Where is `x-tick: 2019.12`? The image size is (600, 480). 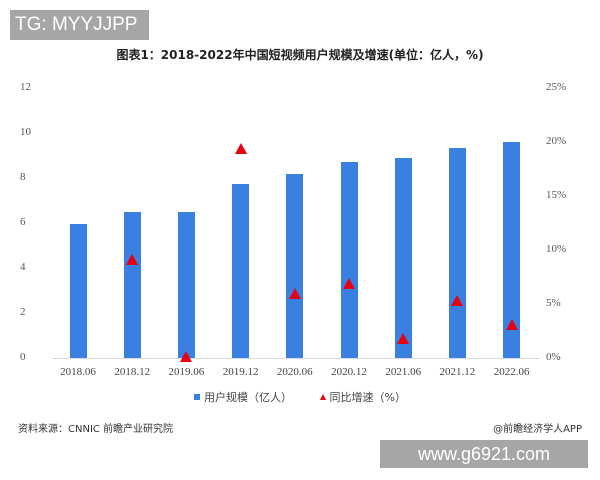 x-tick: 2019.12 is located at coordinates (240, 372).